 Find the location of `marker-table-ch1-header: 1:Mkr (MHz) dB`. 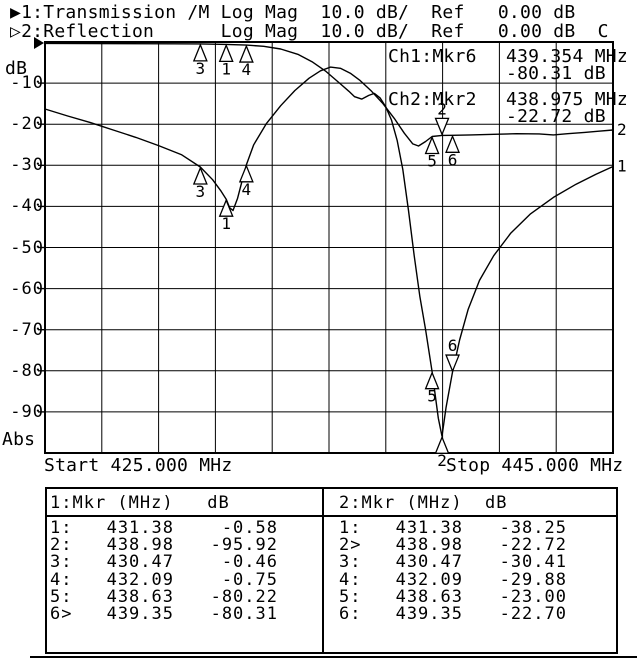

marker-table-ch1-header: 1:Mkr (MHz) dB is located at coordinates (184, 503).